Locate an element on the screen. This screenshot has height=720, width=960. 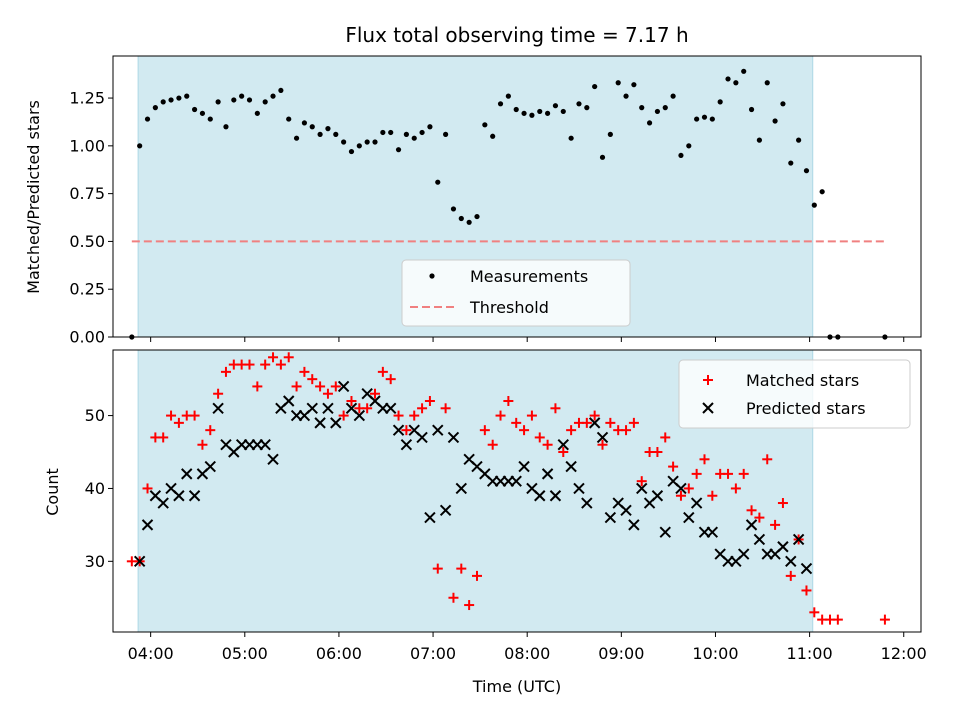
legend-measurements-label: Measurements is located at coordinates (529, 276).